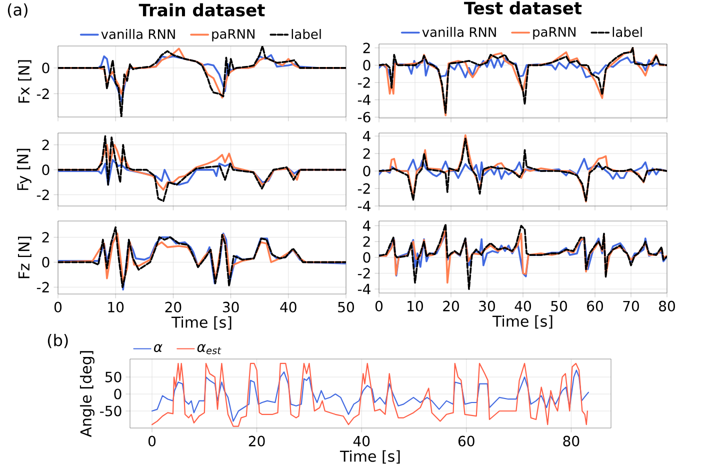  I want to click on text: (a), so click(18, 10).